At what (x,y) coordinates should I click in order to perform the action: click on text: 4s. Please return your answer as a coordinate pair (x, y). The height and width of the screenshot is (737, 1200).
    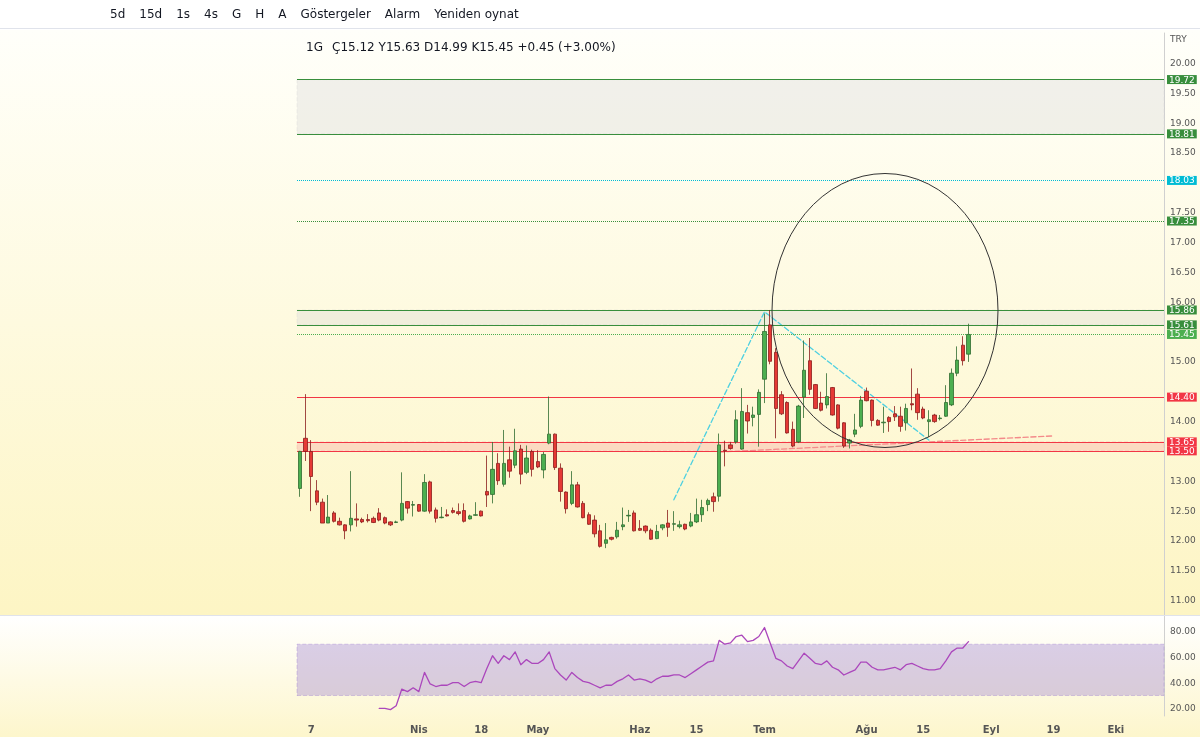
    Looking at the image, I should click on (211, 14).